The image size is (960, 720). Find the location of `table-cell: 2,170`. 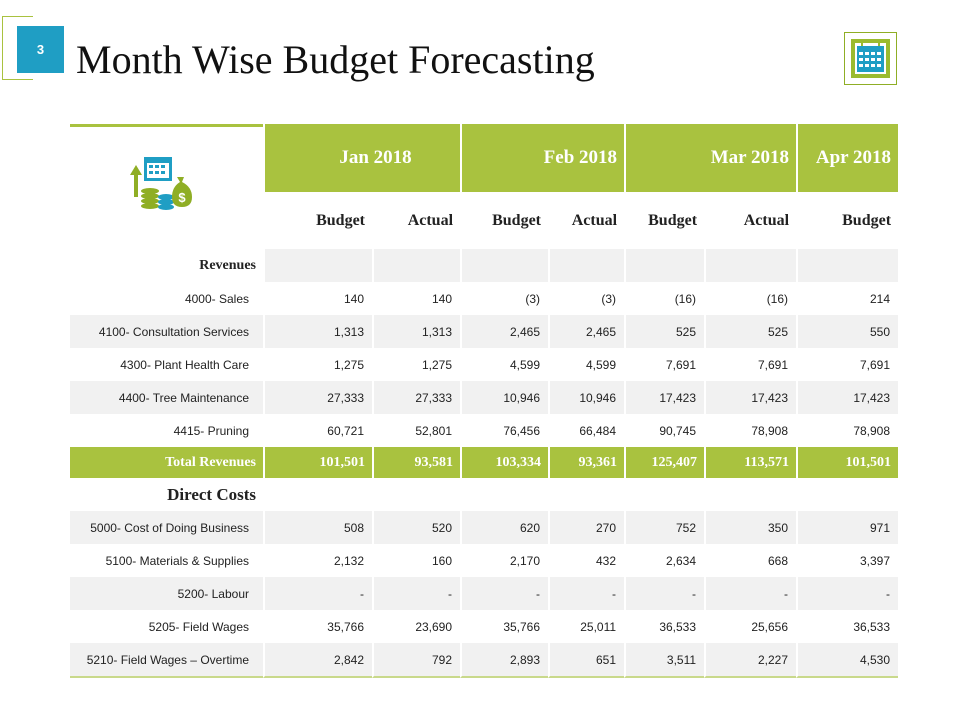

table-cell: 2,170 is located at coordinates (504, 560).